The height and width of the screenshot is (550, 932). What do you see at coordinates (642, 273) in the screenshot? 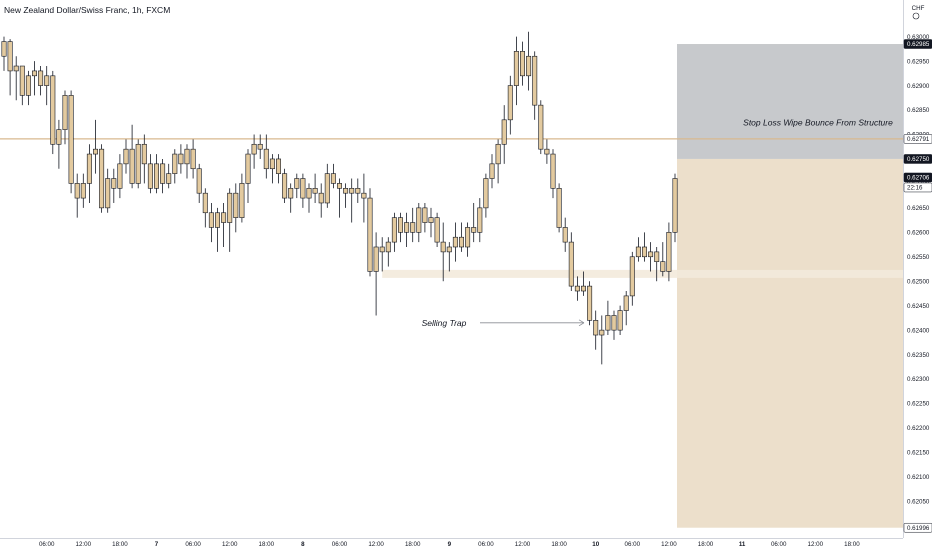
I see `structure-zone-band` at bounding box center [642, 273].